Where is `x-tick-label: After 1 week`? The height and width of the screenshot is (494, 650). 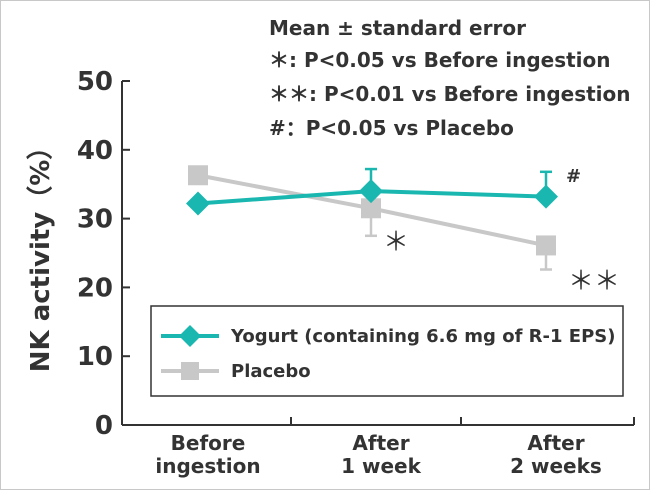 x-tick-label: After 1 week is located at coordinates (381, 454).